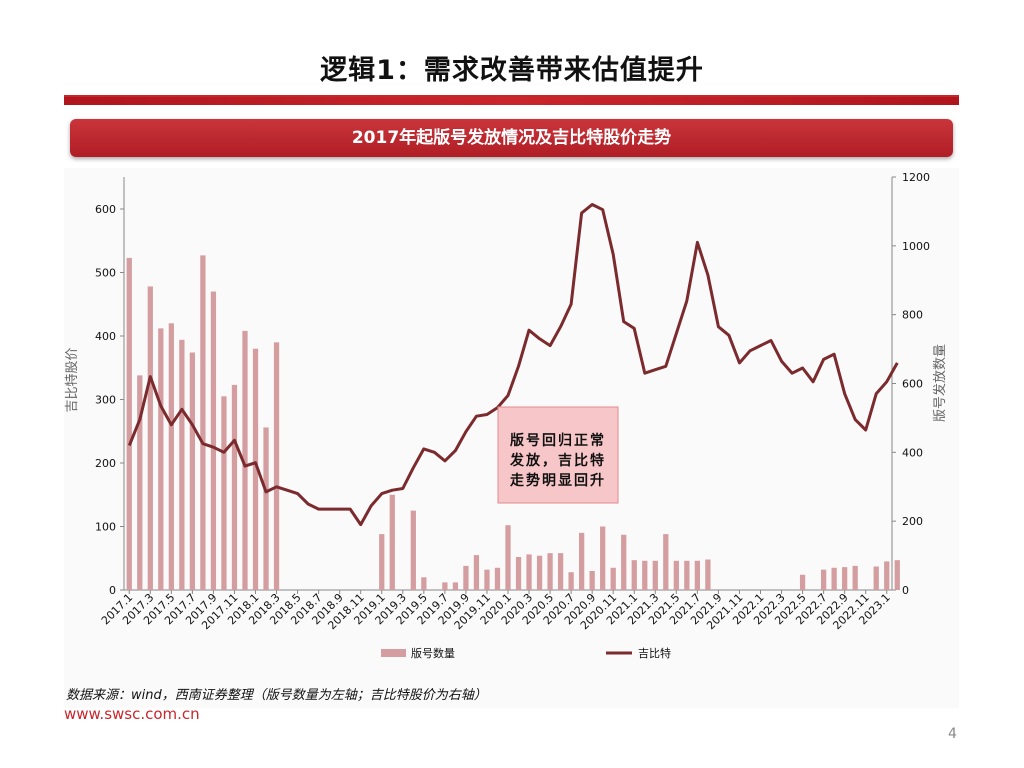 This screenshot has width=1024, height=768. I want to click on bar-2017.8, so click(203, 423).